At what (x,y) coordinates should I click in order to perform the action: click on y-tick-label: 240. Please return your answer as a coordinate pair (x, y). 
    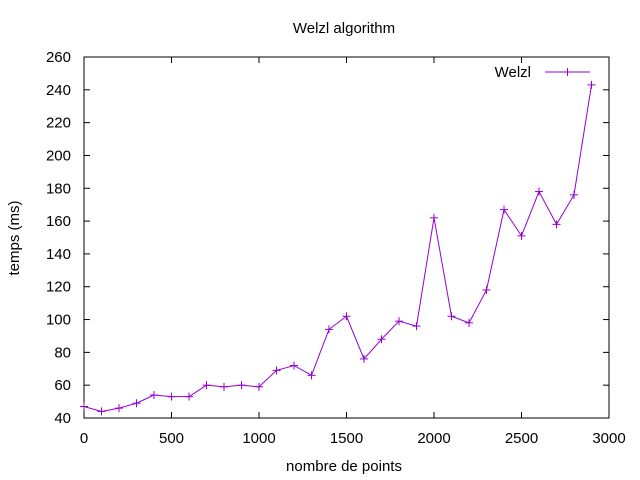
    Looking at the image, I should click on (58, 90).